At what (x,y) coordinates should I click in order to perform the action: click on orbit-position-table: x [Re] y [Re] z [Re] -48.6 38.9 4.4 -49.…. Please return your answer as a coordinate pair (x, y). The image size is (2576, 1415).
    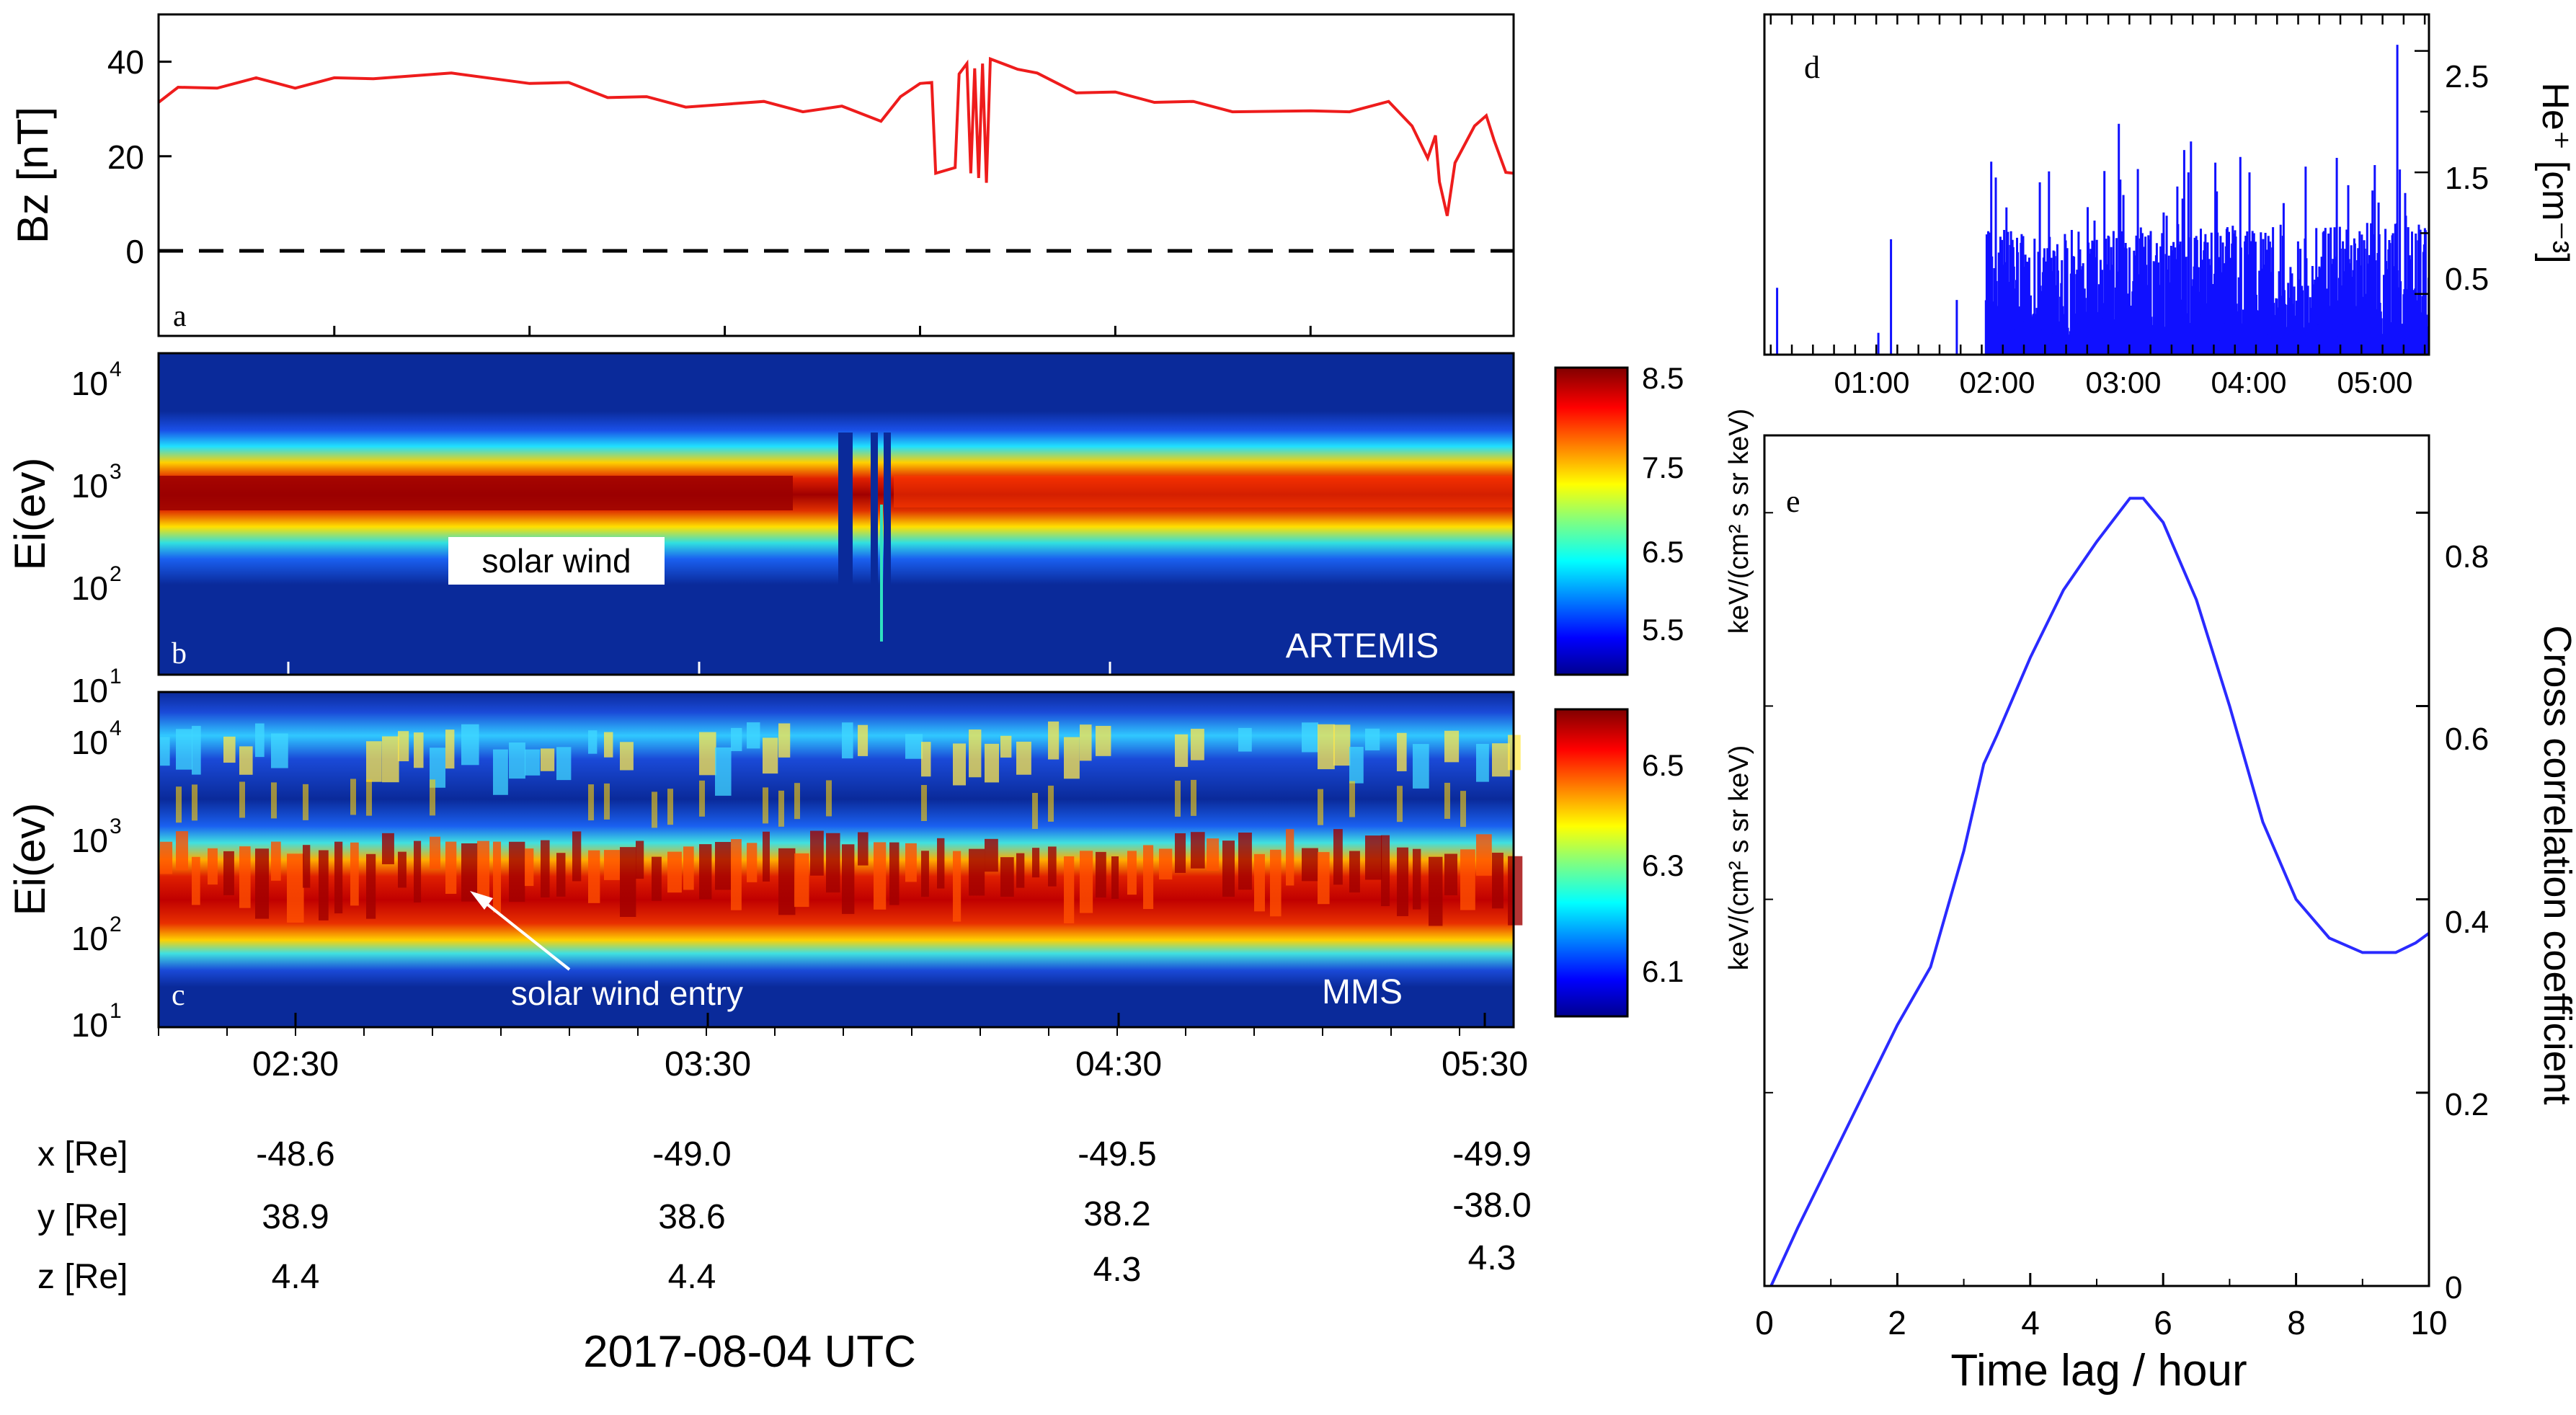
    Looking at the image, I should click on (785, 1256).